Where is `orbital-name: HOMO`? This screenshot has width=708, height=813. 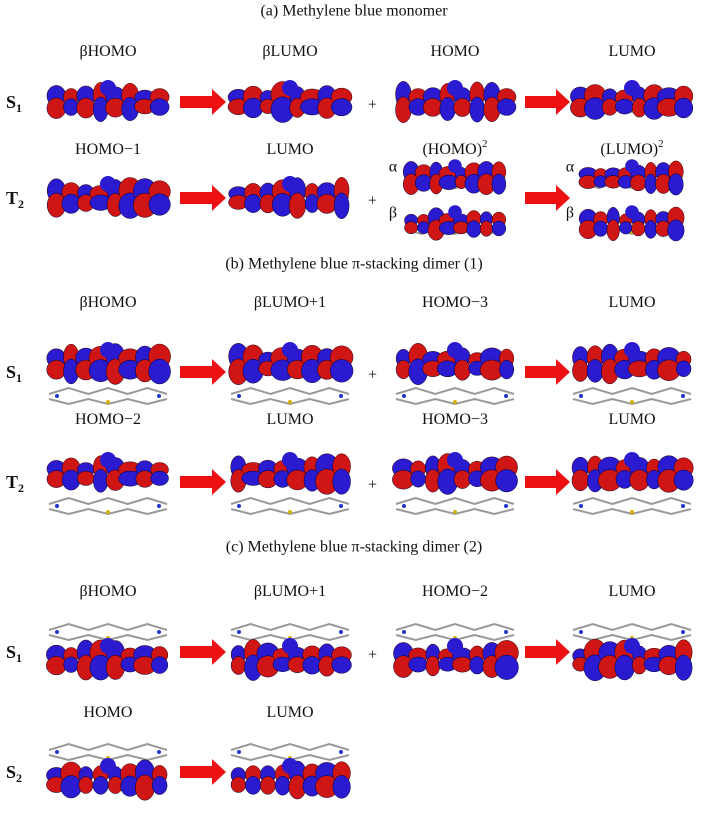
orbital-name: HOMO is located at coordinates (108, 712).